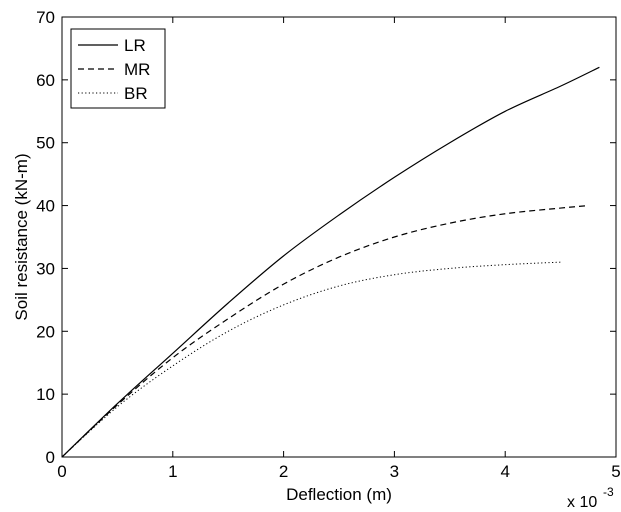 The width and height of the screenshot is (621, 512). What do you see at coordinates (582, 502) in the screenshot?
I see `x-scale-label: x 10` at bounding box center [582, 502].